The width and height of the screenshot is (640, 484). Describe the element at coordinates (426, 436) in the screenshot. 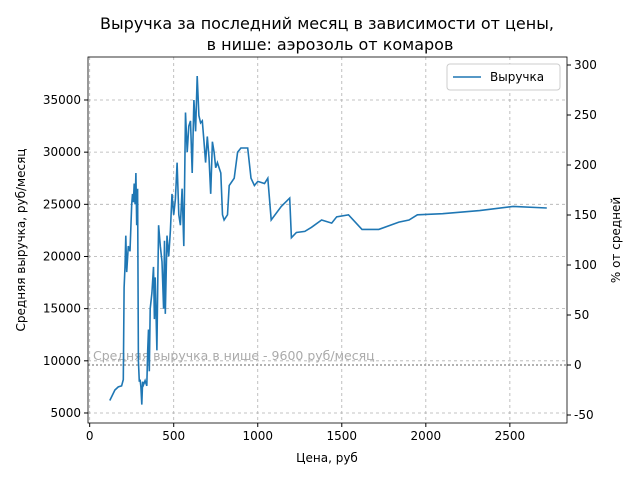

I see `x-tick-label: 2000` at that location.